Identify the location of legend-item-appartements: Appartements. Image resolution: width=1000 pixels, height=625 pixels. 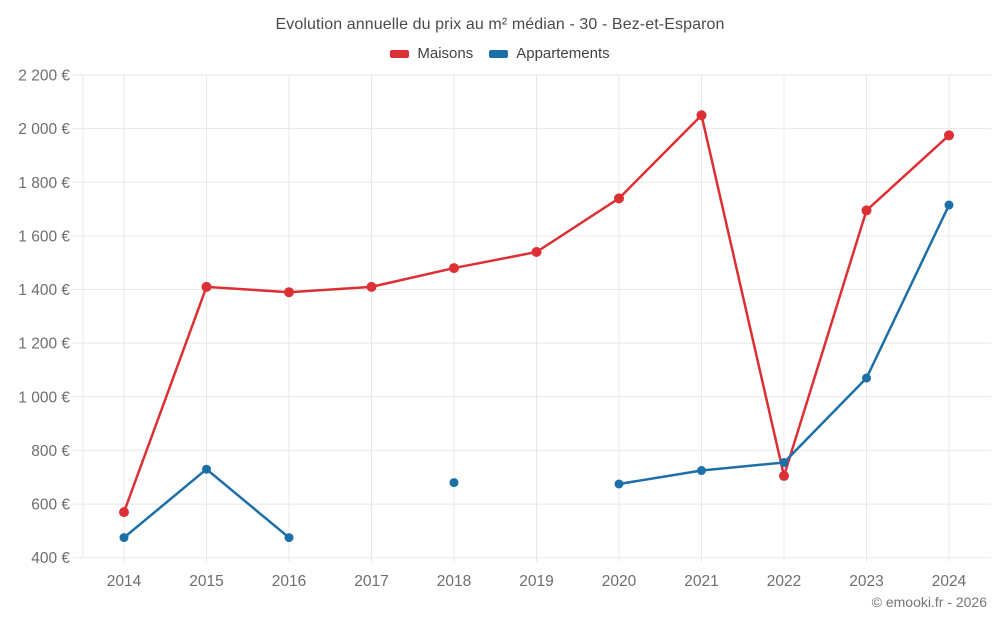
(549, 53).